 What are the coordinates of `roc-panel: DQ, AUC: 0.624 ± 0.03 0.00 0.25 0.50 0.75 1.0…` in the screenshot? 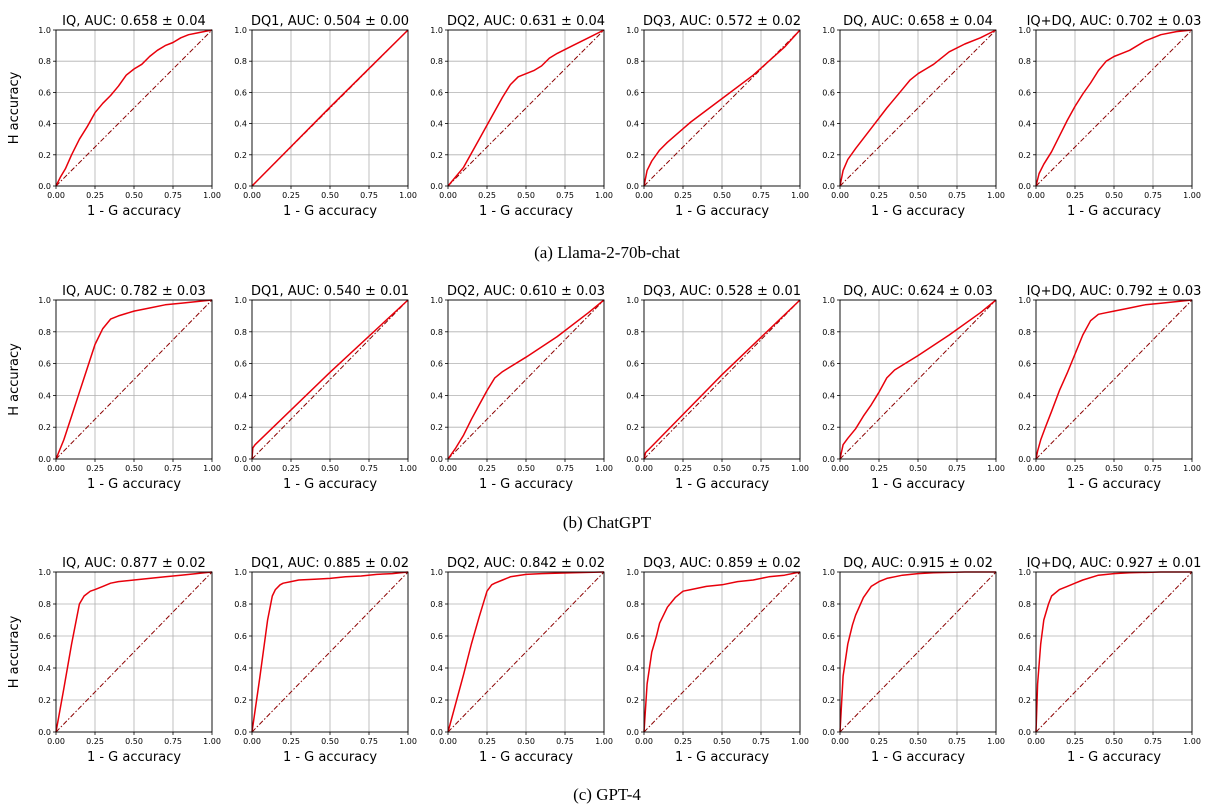 It's located at (913, 388).